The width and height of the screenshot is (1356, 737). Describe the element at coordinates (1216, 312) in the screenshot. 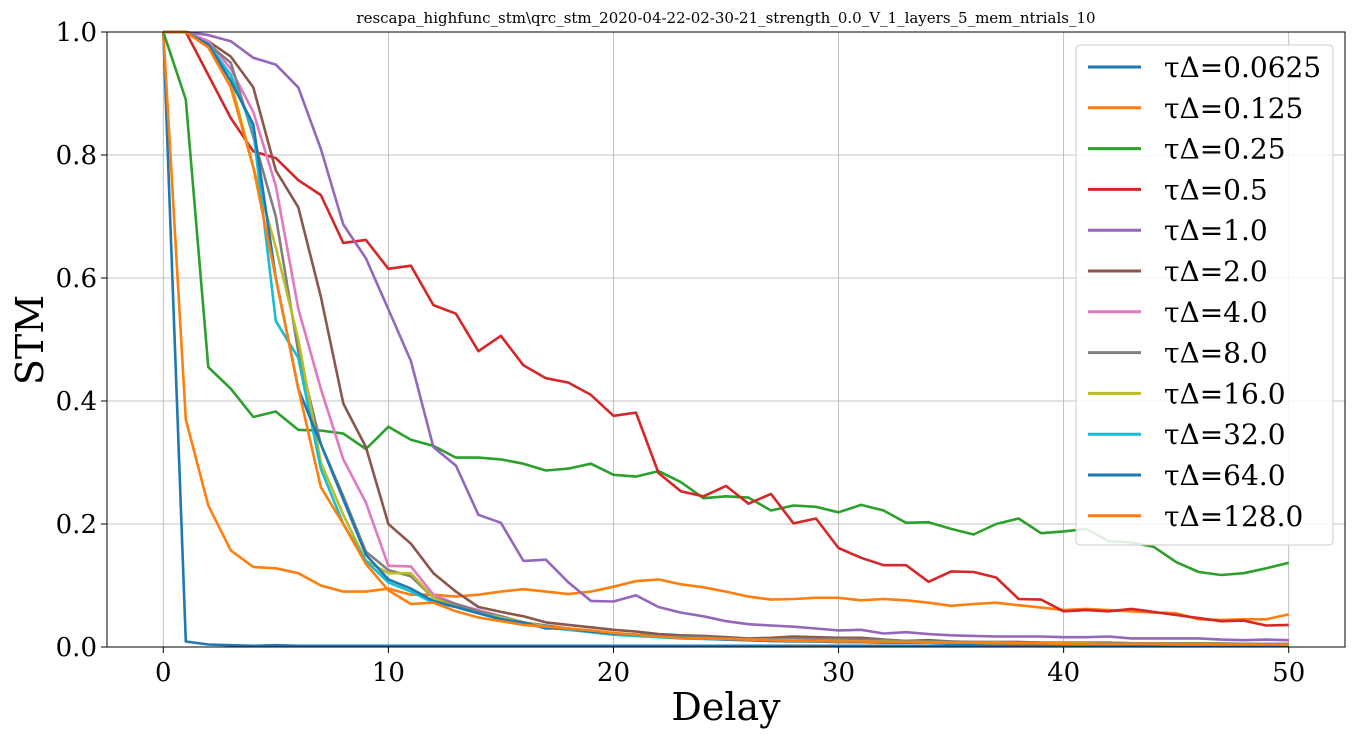

I see `legend-label: τΔ=4.0` at that location.